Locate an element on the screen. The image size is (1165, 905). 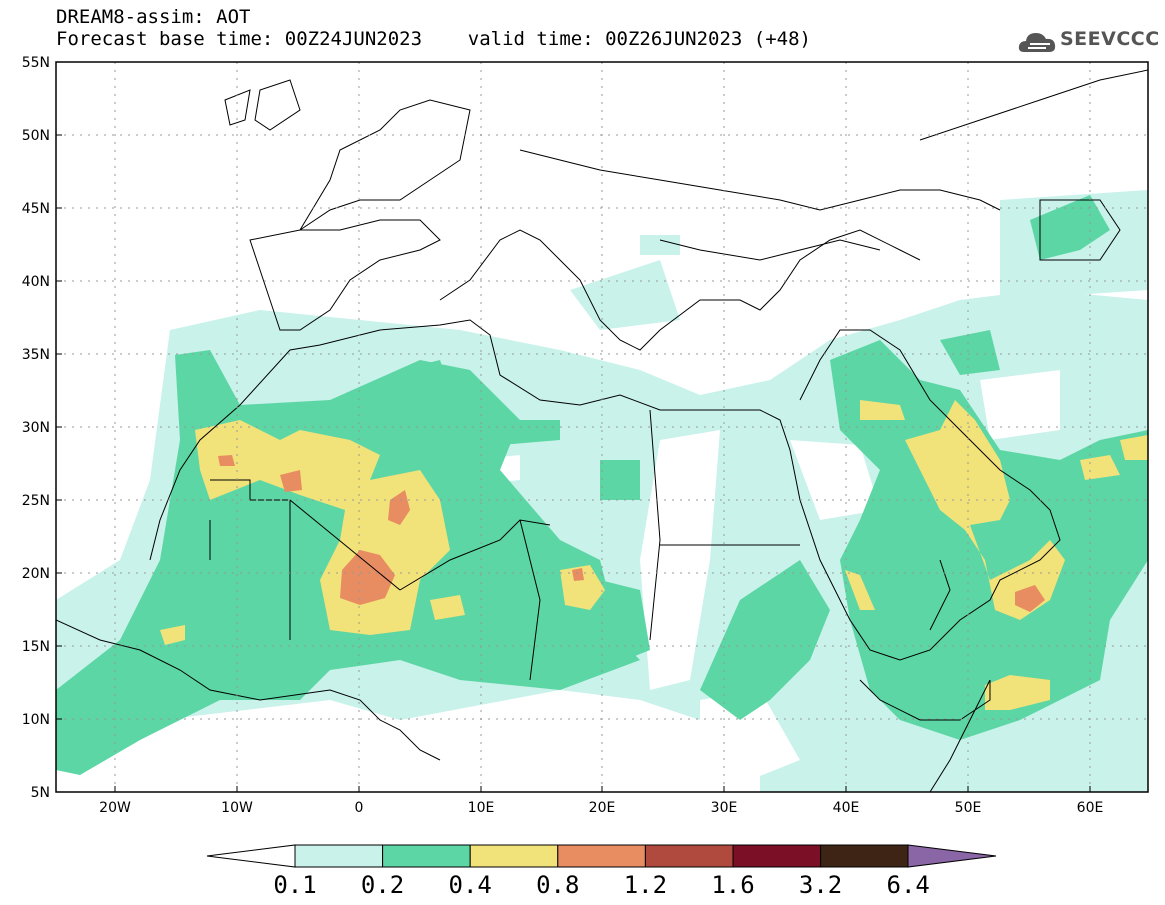
lat-label: 10N is located at coordinates (36, 720).